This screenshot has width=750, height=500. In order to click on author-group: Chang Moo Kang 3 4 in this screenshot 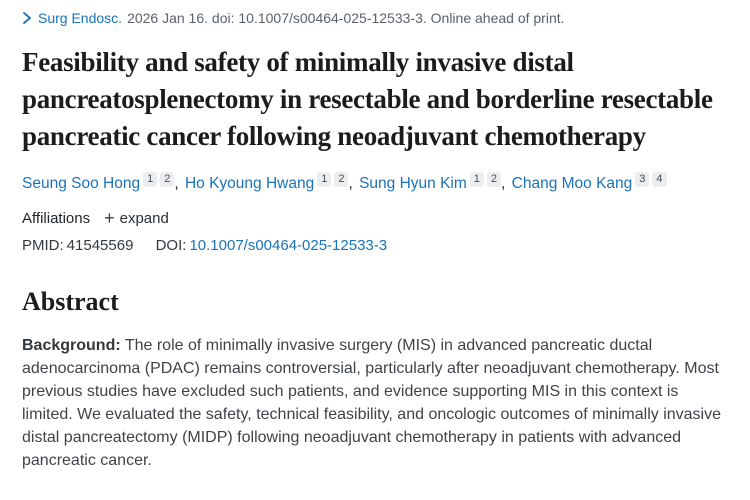, I will do `click(589, 182)`.